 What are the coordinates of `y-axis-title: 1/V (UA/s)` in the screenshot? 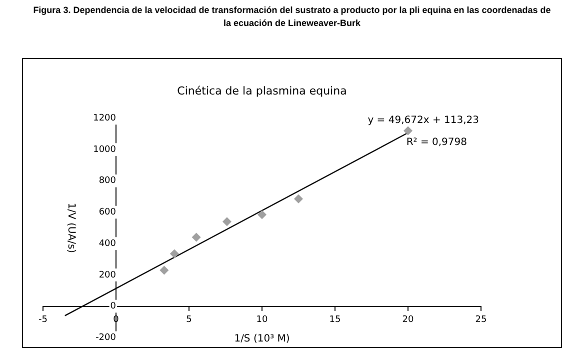 It's located at (71, 228).